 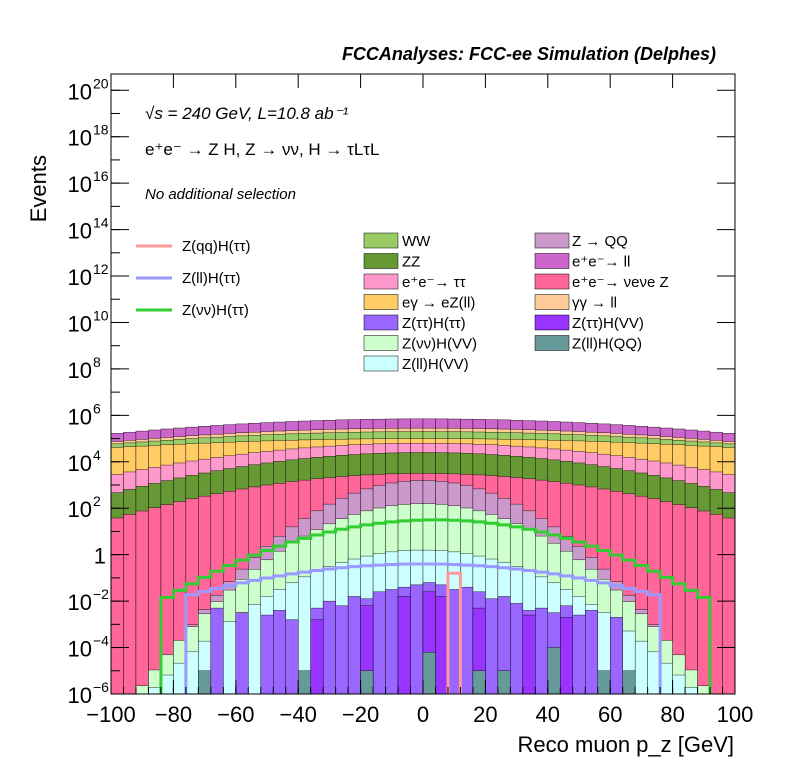 What do you see at coordinates (620, 282) in the screenshot?
I see `legend-label: e⁺e⁻→ νeνe Z` at bounding box center [620, 282].